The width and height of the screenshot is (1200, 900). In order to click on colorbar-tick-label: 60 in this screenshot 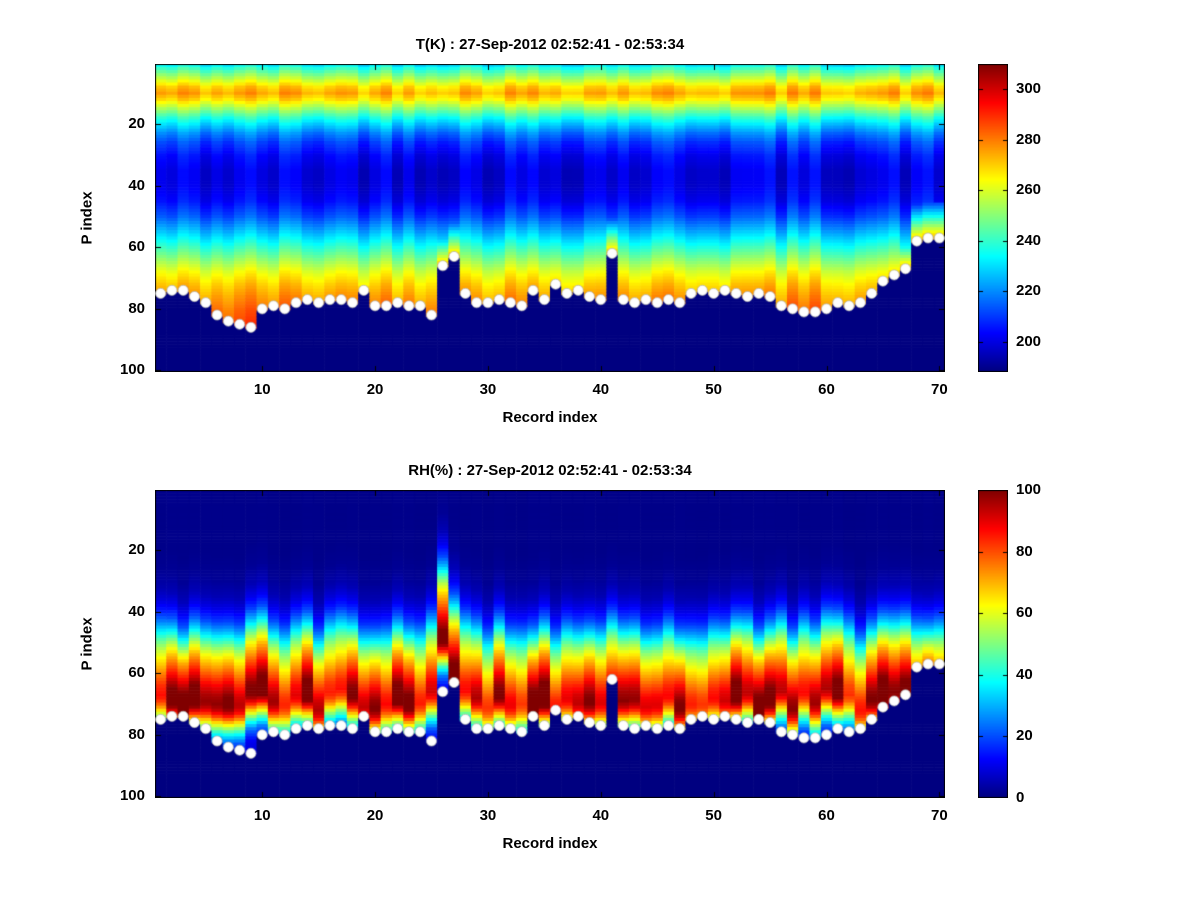, I will do `click(1024, 613)`.